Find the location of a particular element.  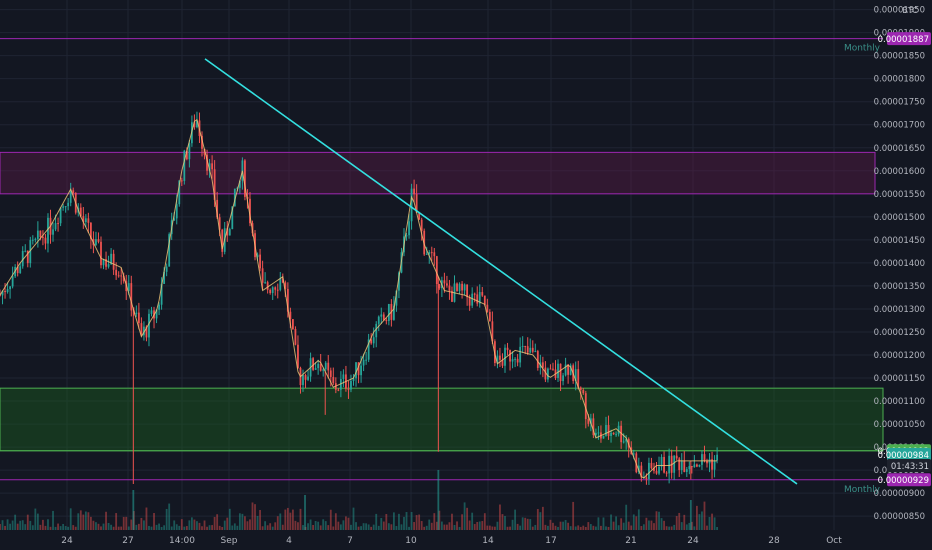

price-tick-label: 0.00001350 is located at coordinates (899, 287).